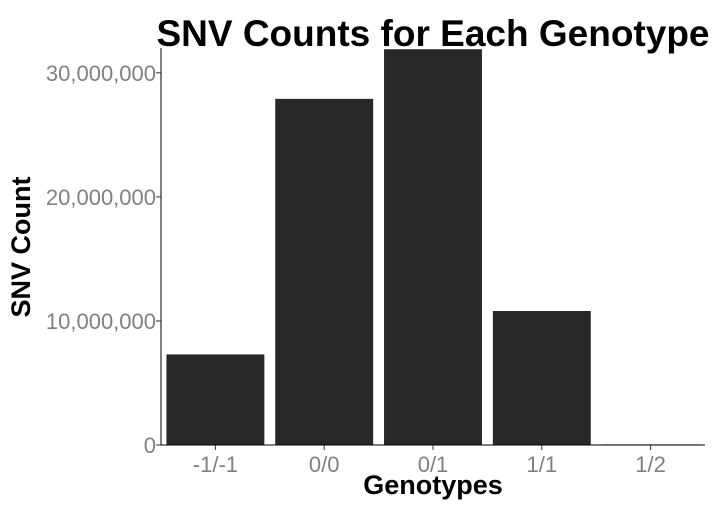  I want to click on y-tick-label: 10,000,000, so click(101, 321).